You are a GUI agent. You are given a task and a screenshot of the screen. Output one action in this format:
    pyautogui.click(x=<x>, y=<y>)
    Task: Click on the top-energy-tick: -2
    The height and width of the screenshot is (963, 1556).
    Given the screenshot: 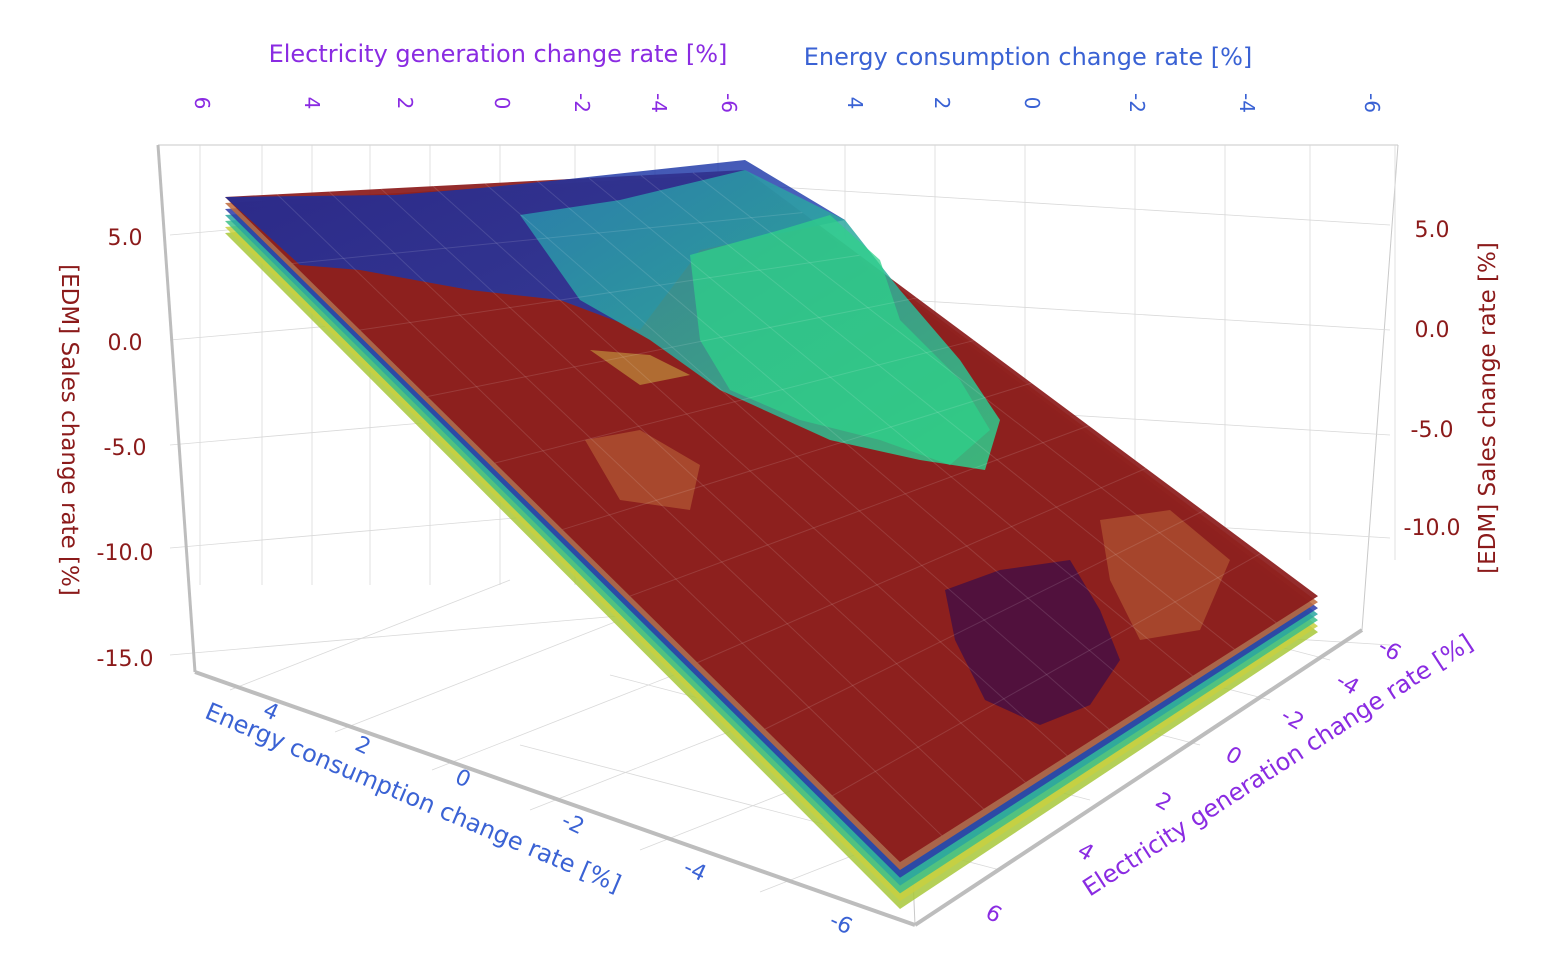 What is the action you would take?
    pyautogui.click(x=1137, y=103)
    